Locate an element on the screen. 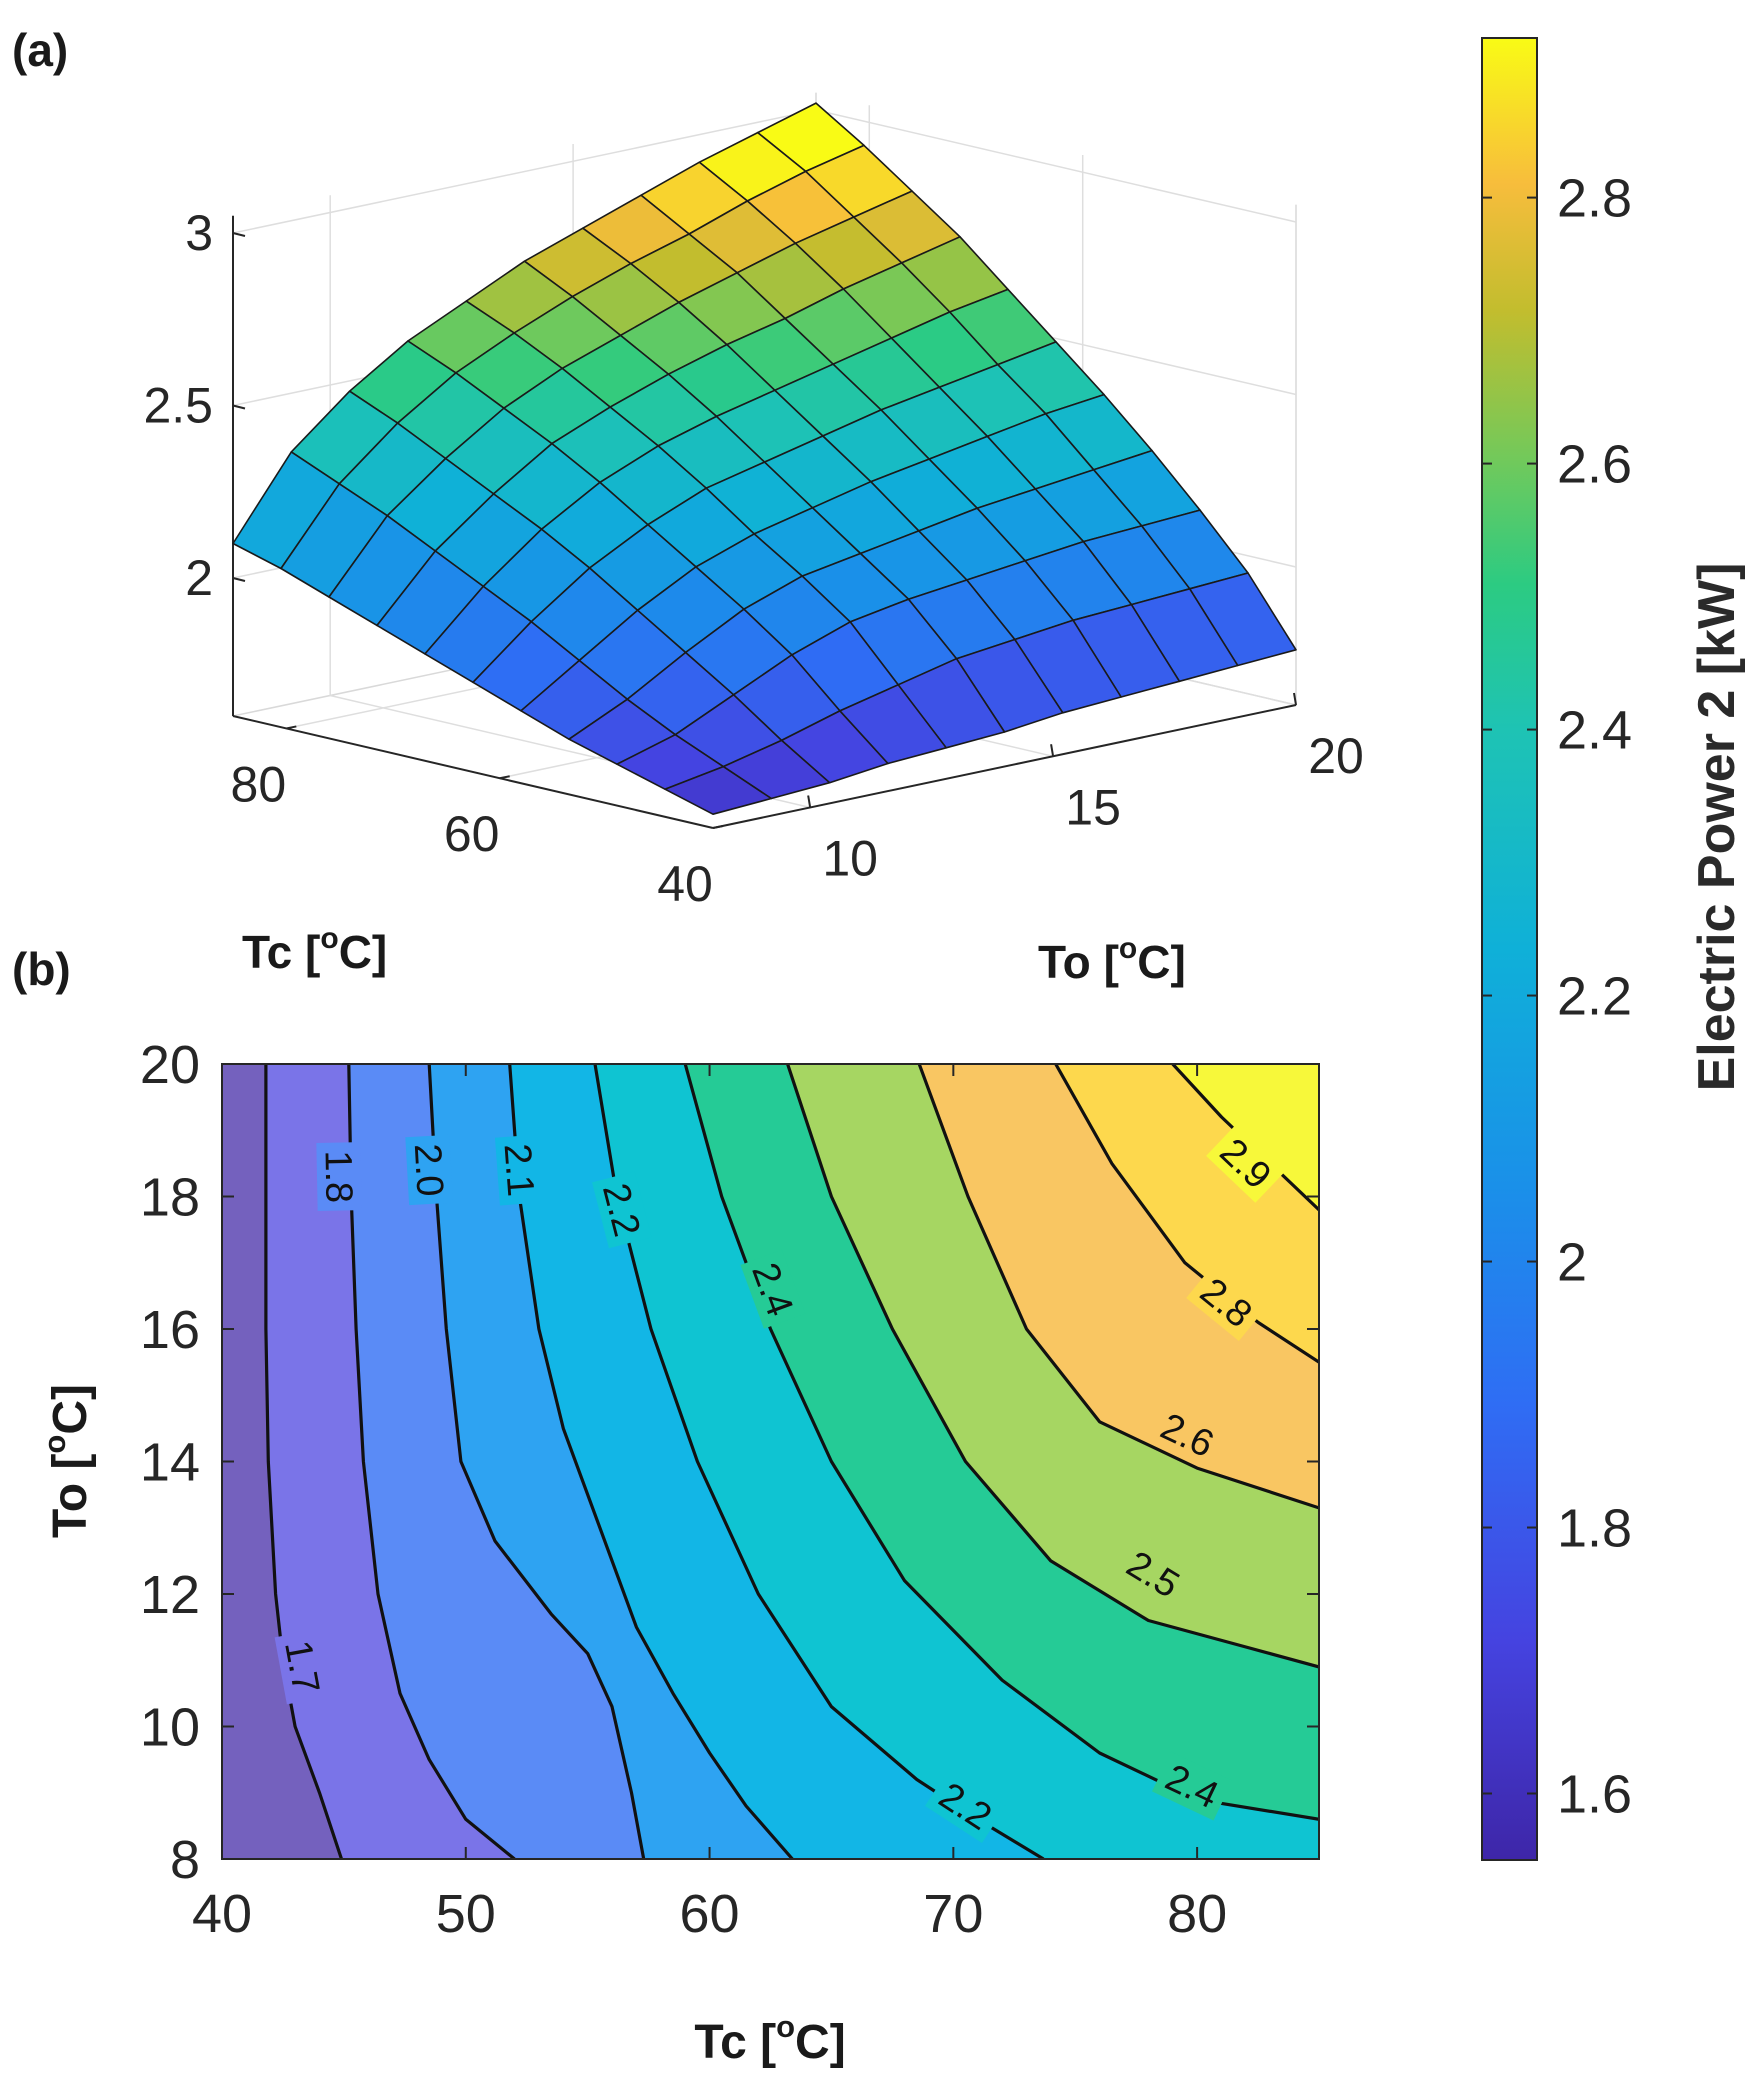 This screenshot has height=2088, width=1755. surface-patch is located at coordinates (718, 790).